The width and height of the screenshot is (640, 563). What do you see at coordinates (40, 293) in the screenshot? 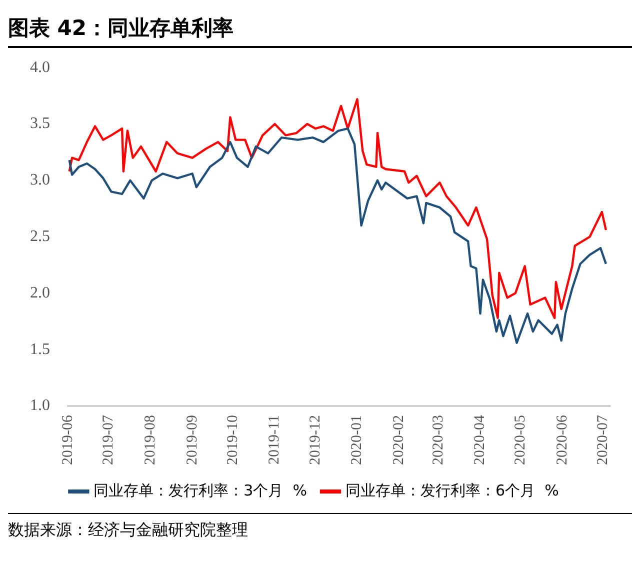
I see `y-tick-label: 2.0` at bounding box center [40, 293].